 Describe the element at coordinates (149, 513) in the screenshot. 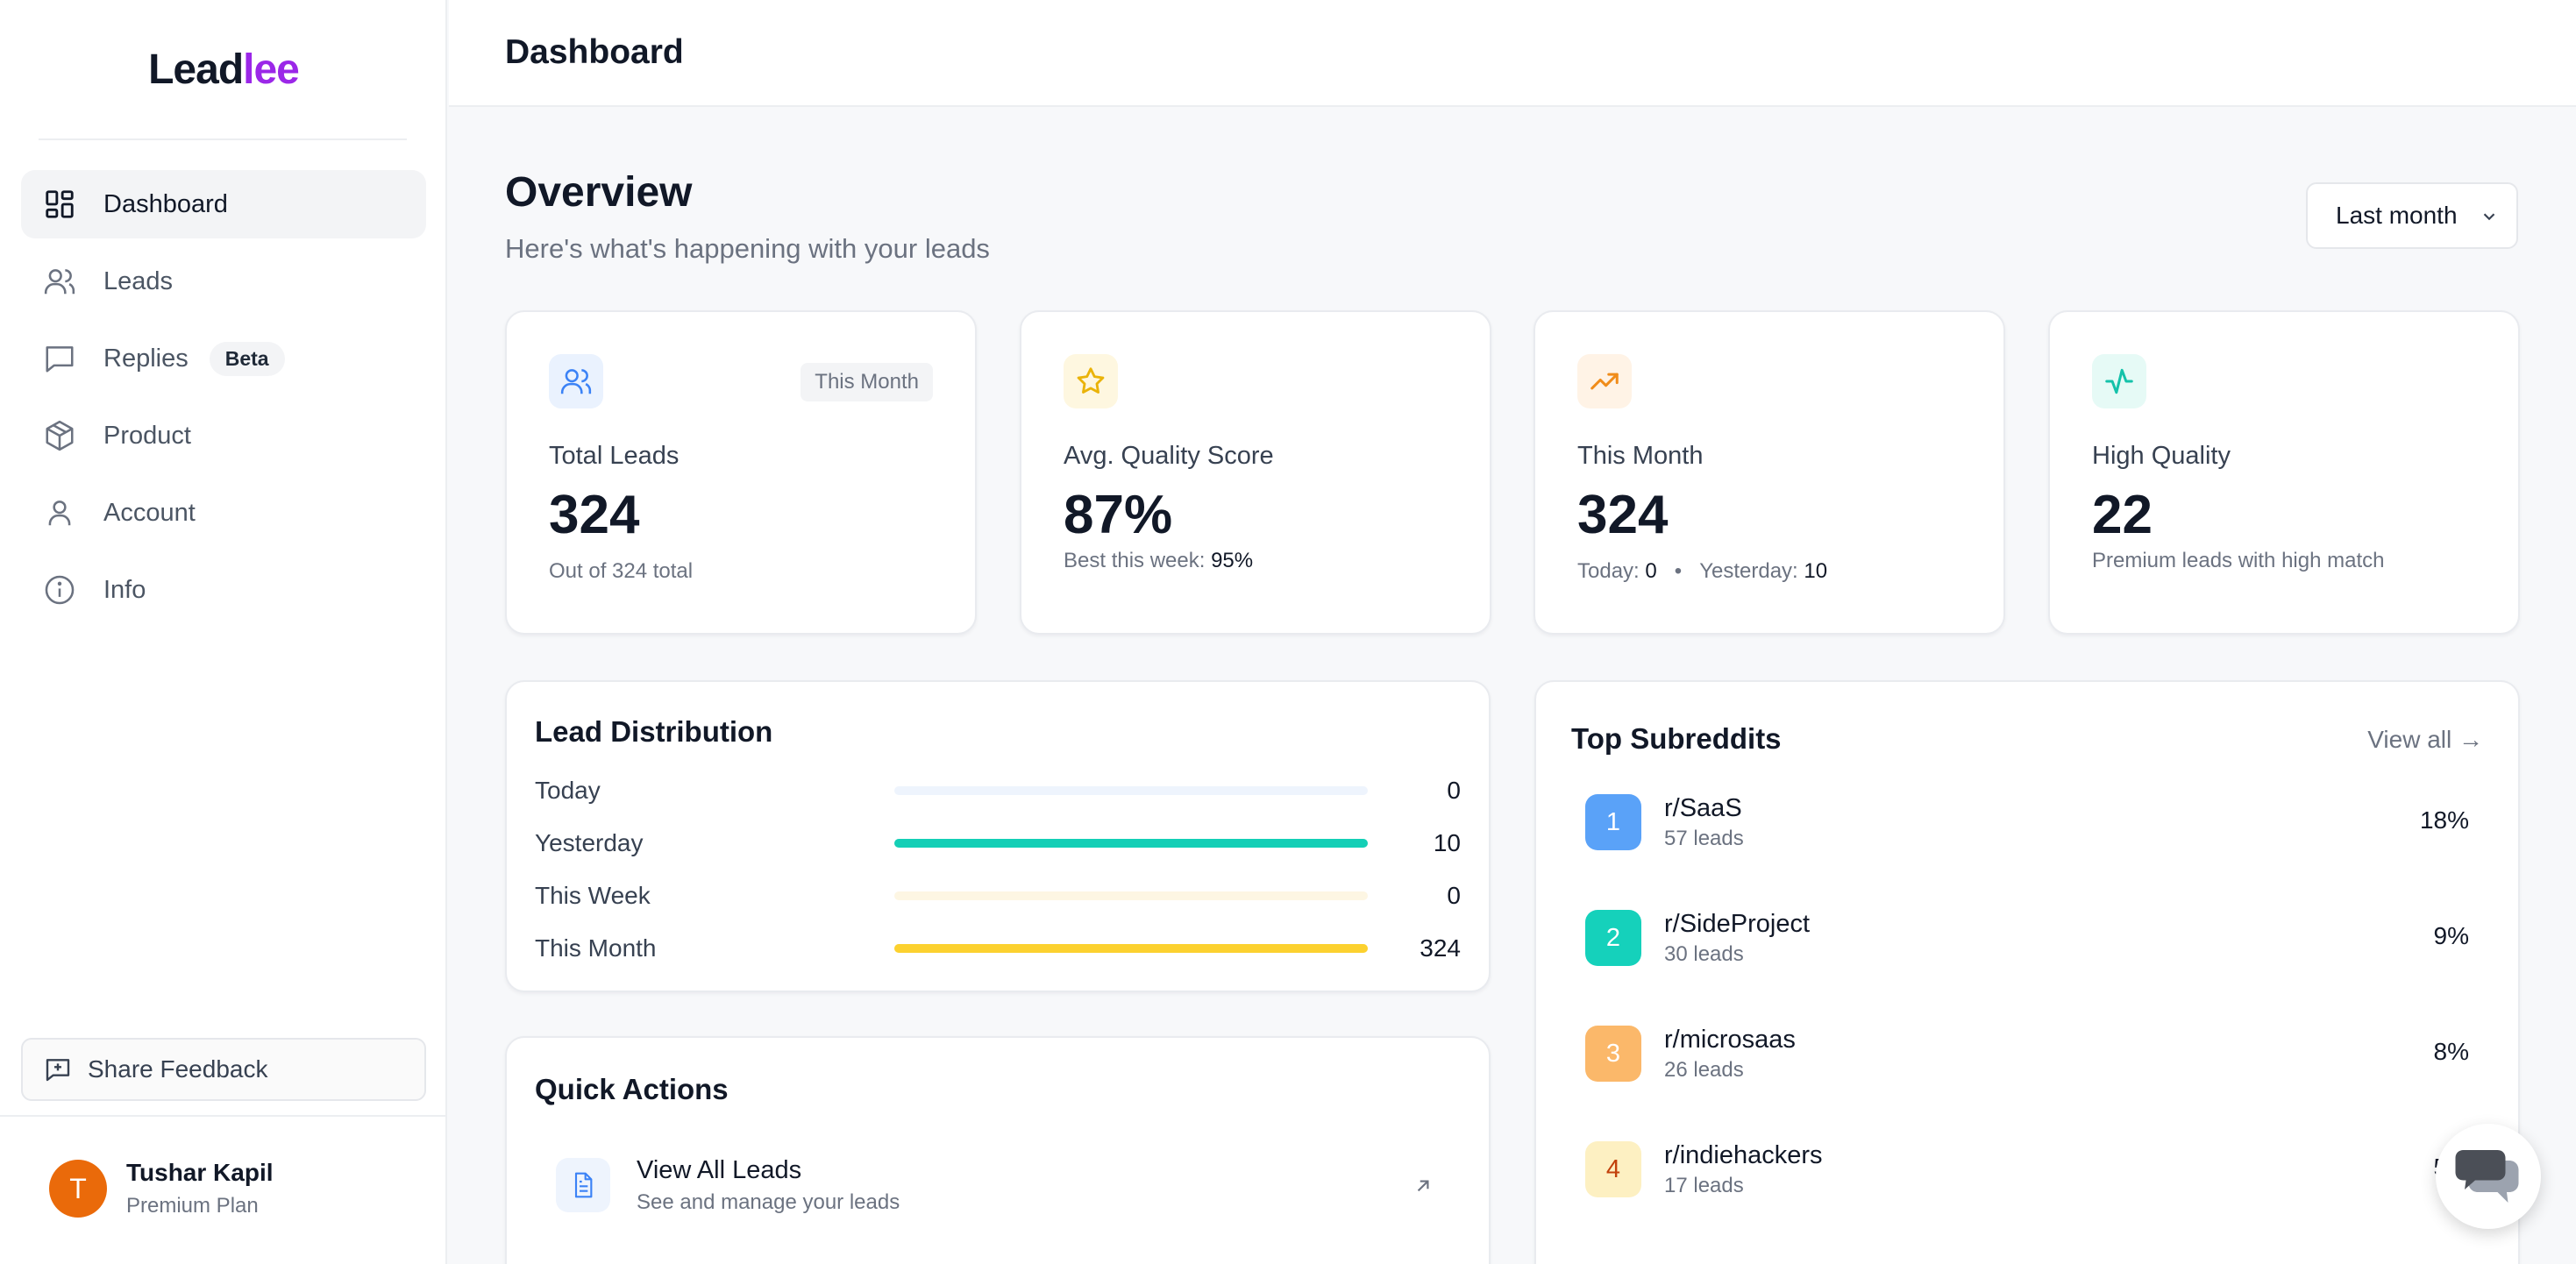

I see `sidebar-item-label: Account` at that location.